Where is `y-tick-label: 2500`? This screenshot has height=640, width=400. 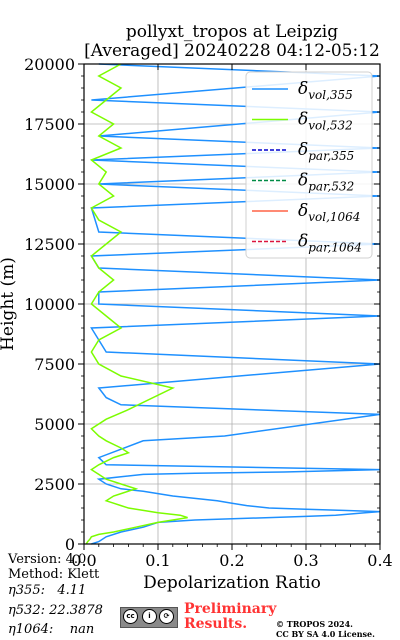 y-tick-label: 2500 is located at coordinates (54, 484).